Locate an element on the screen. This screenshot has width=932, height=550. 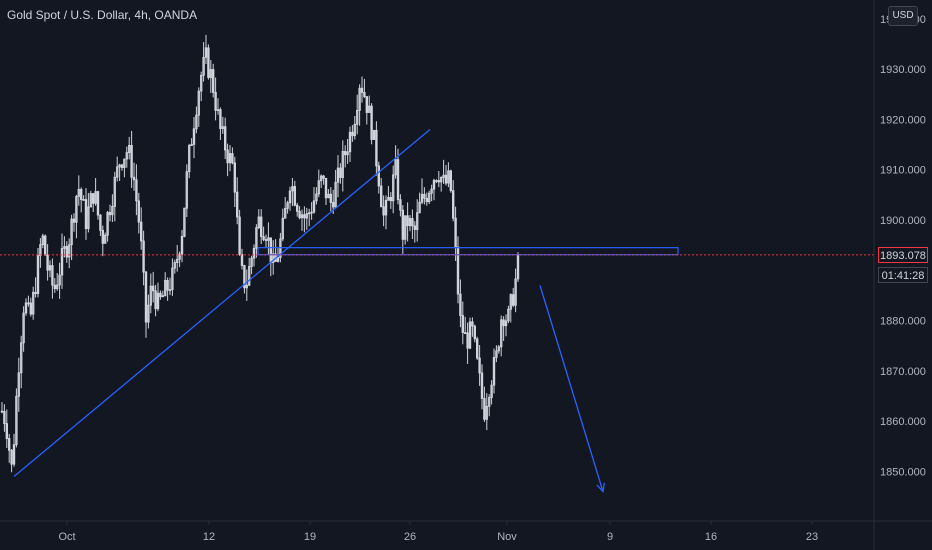
x-tick-label: Nov is located at coordinates (507, 537).